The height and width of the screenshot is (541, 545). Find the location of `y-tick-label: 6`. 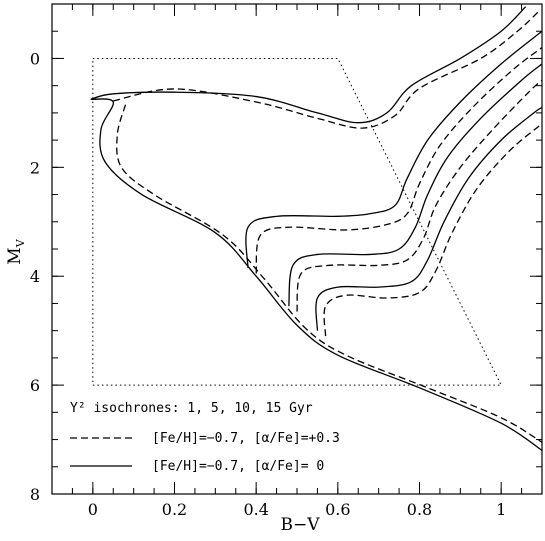

y-tick-label: 6 is located at coordinates (35, 385).